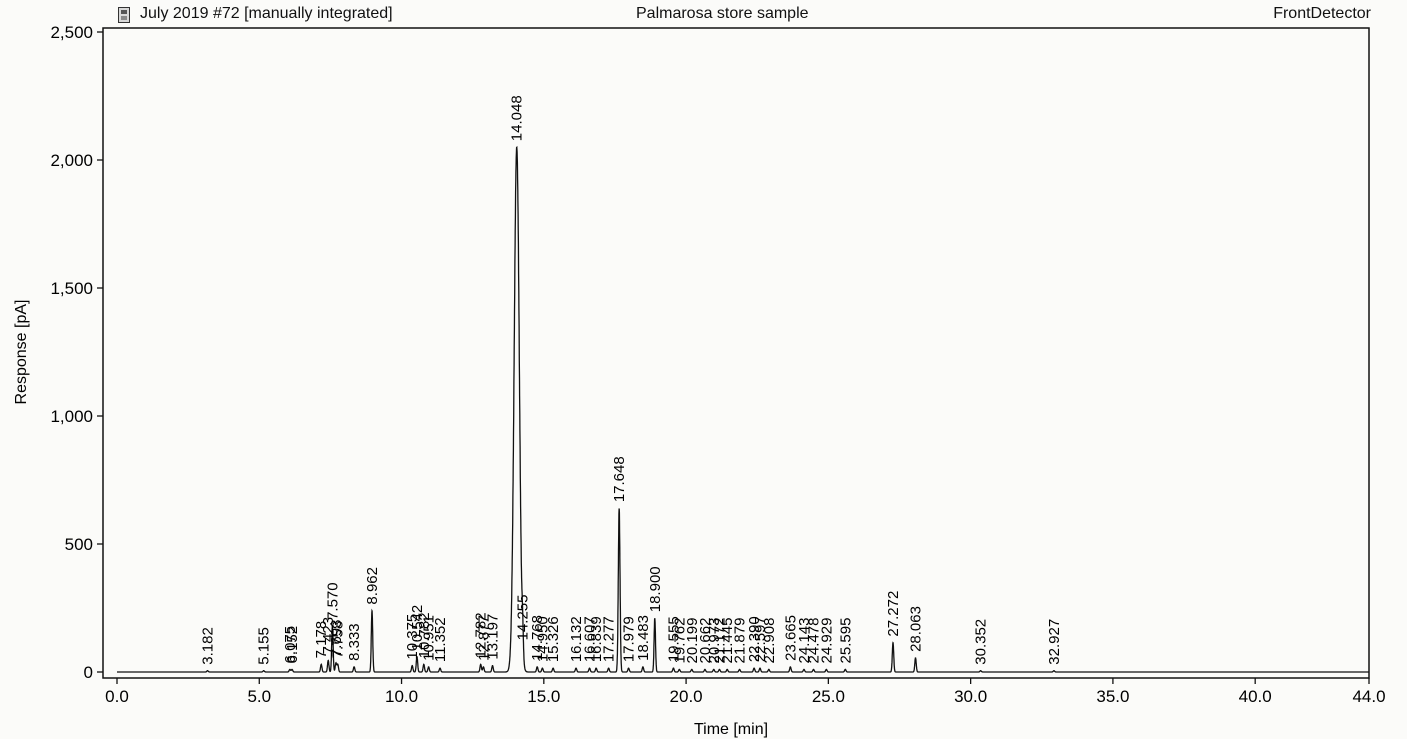  I want to click on peak-label: 14.255, so click(523, 618).